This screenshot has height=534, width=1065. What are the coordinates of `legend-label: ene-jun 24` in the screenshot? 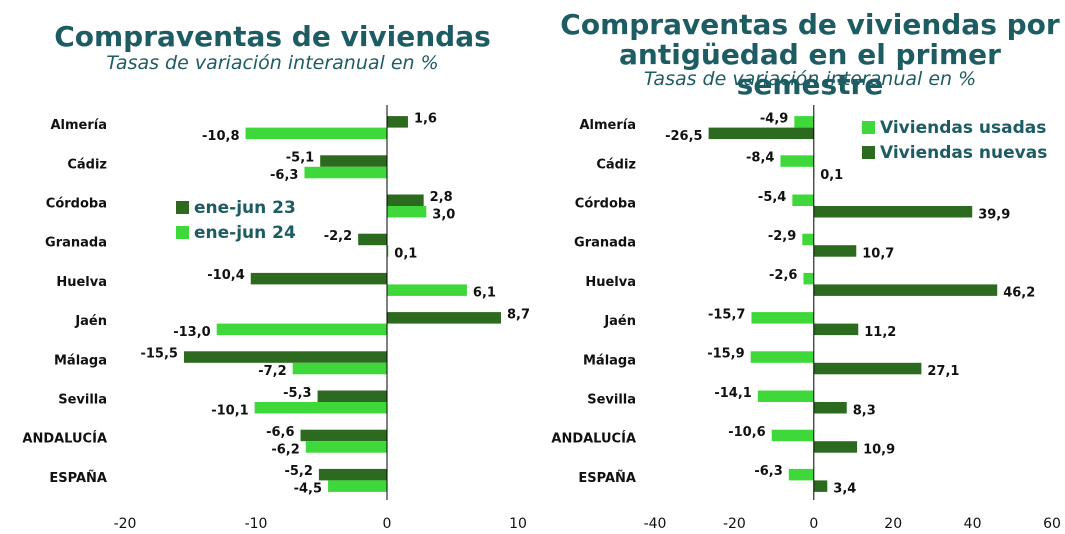 It's located at (245, 233).